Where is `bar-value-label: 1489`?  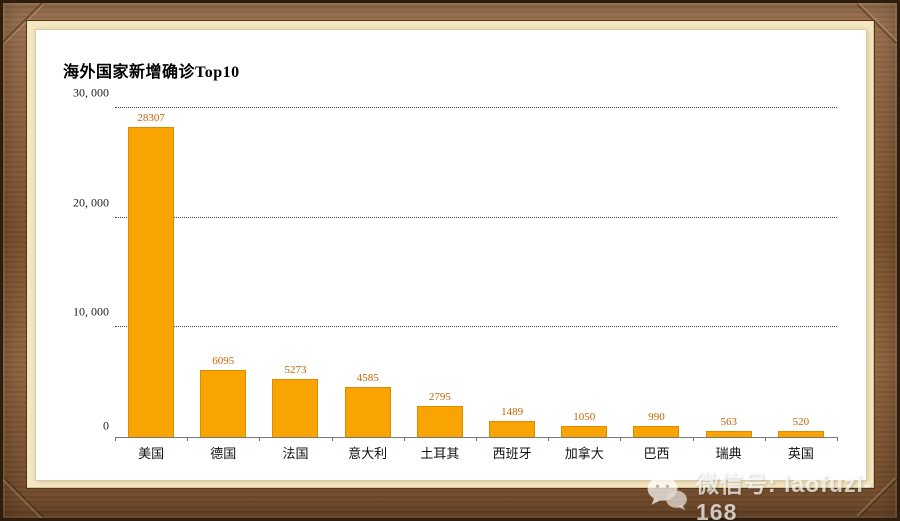
bar-value-label: 1489 is located at coordinates (512, 411).